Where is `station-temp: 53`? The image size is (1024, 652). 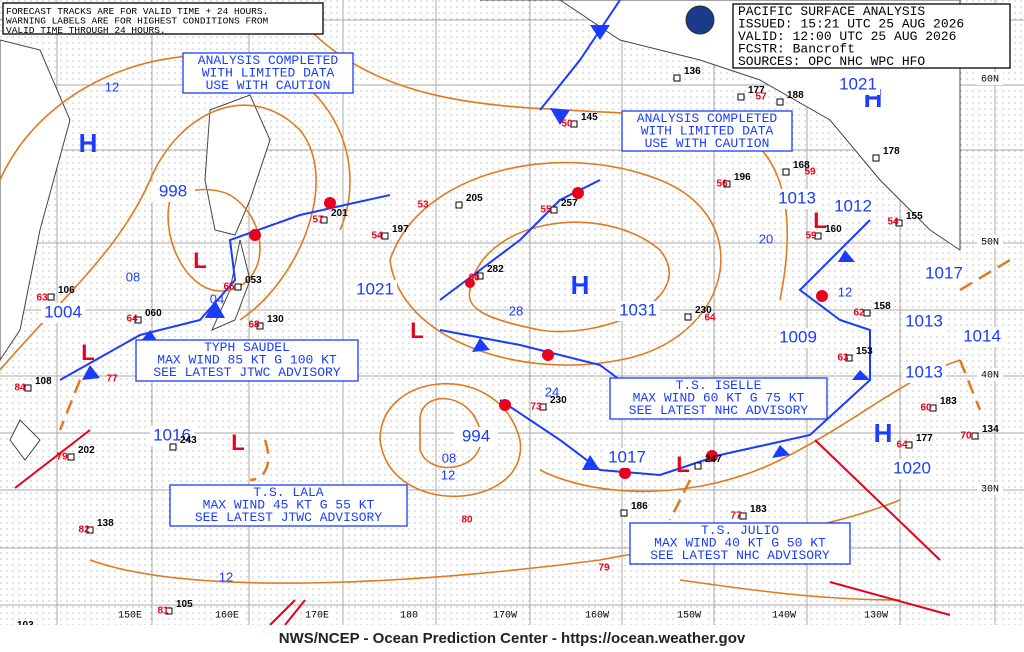
station-temp: 53 is located at coordinates (423, 205).